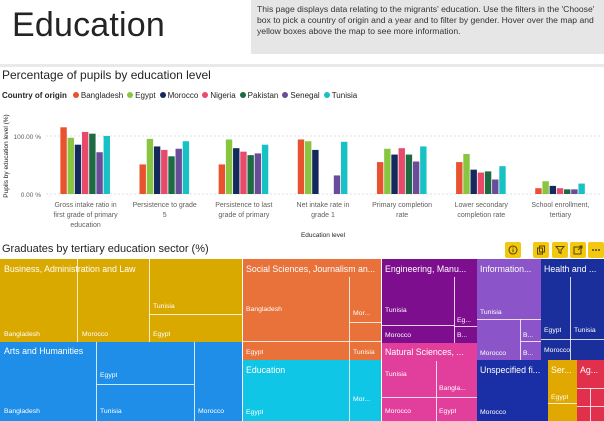  I want to click on cell-label: Bangladesh, so click(22, 334).